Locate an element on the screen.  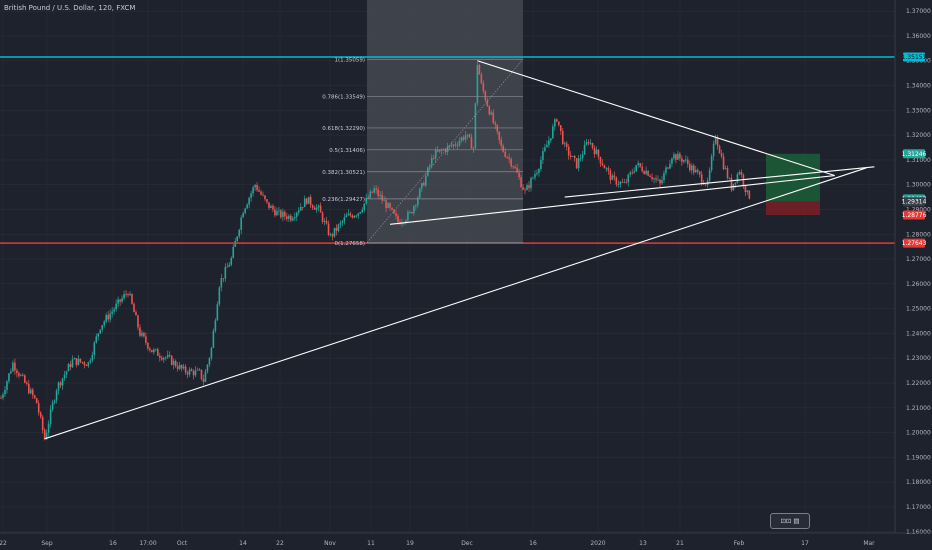
time-tick-label: Mar is located at coordinates (869, 543).